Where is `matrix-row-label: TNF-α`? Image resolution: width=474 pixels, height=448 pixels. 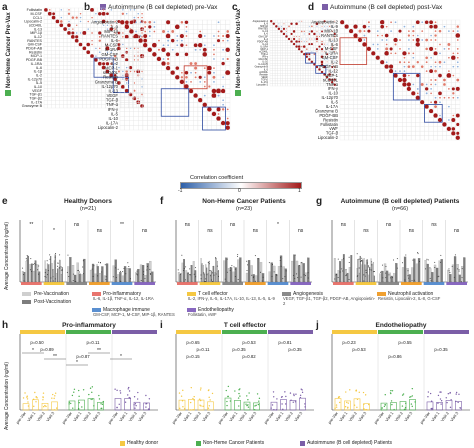
matrix-row-label: TNF-α is located at coordinates (264, 54).